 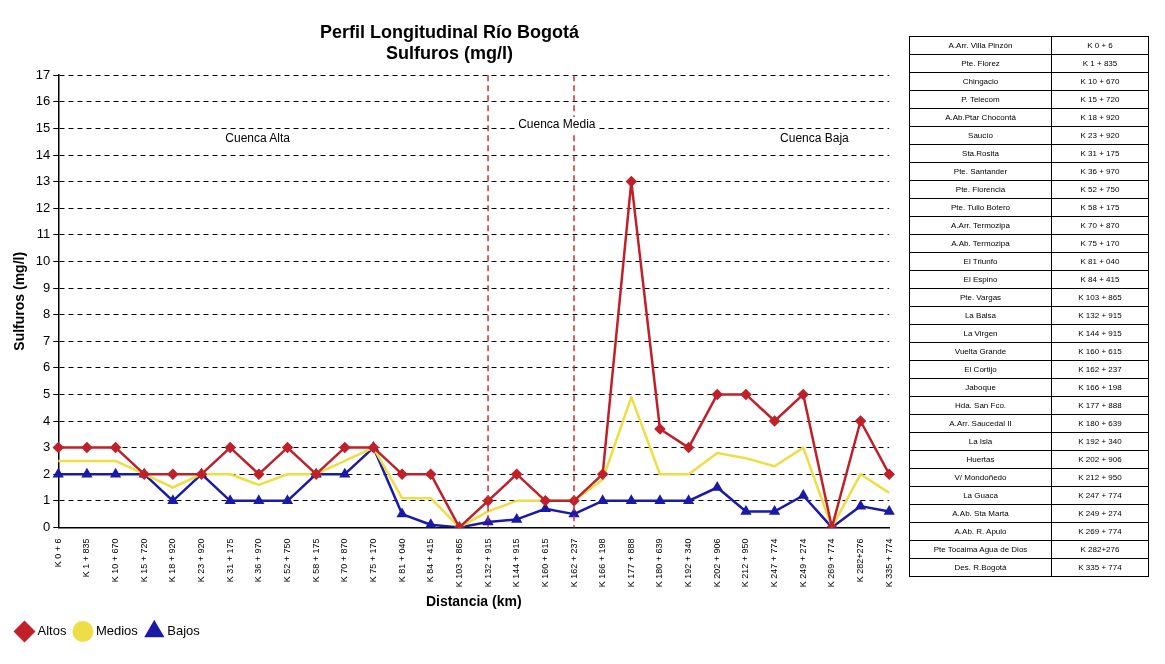 What do you see at coordinates (745, 563) in the screenshot?
I see `x-tick-label: K 212 + 950` at bounding box center [745, 563].